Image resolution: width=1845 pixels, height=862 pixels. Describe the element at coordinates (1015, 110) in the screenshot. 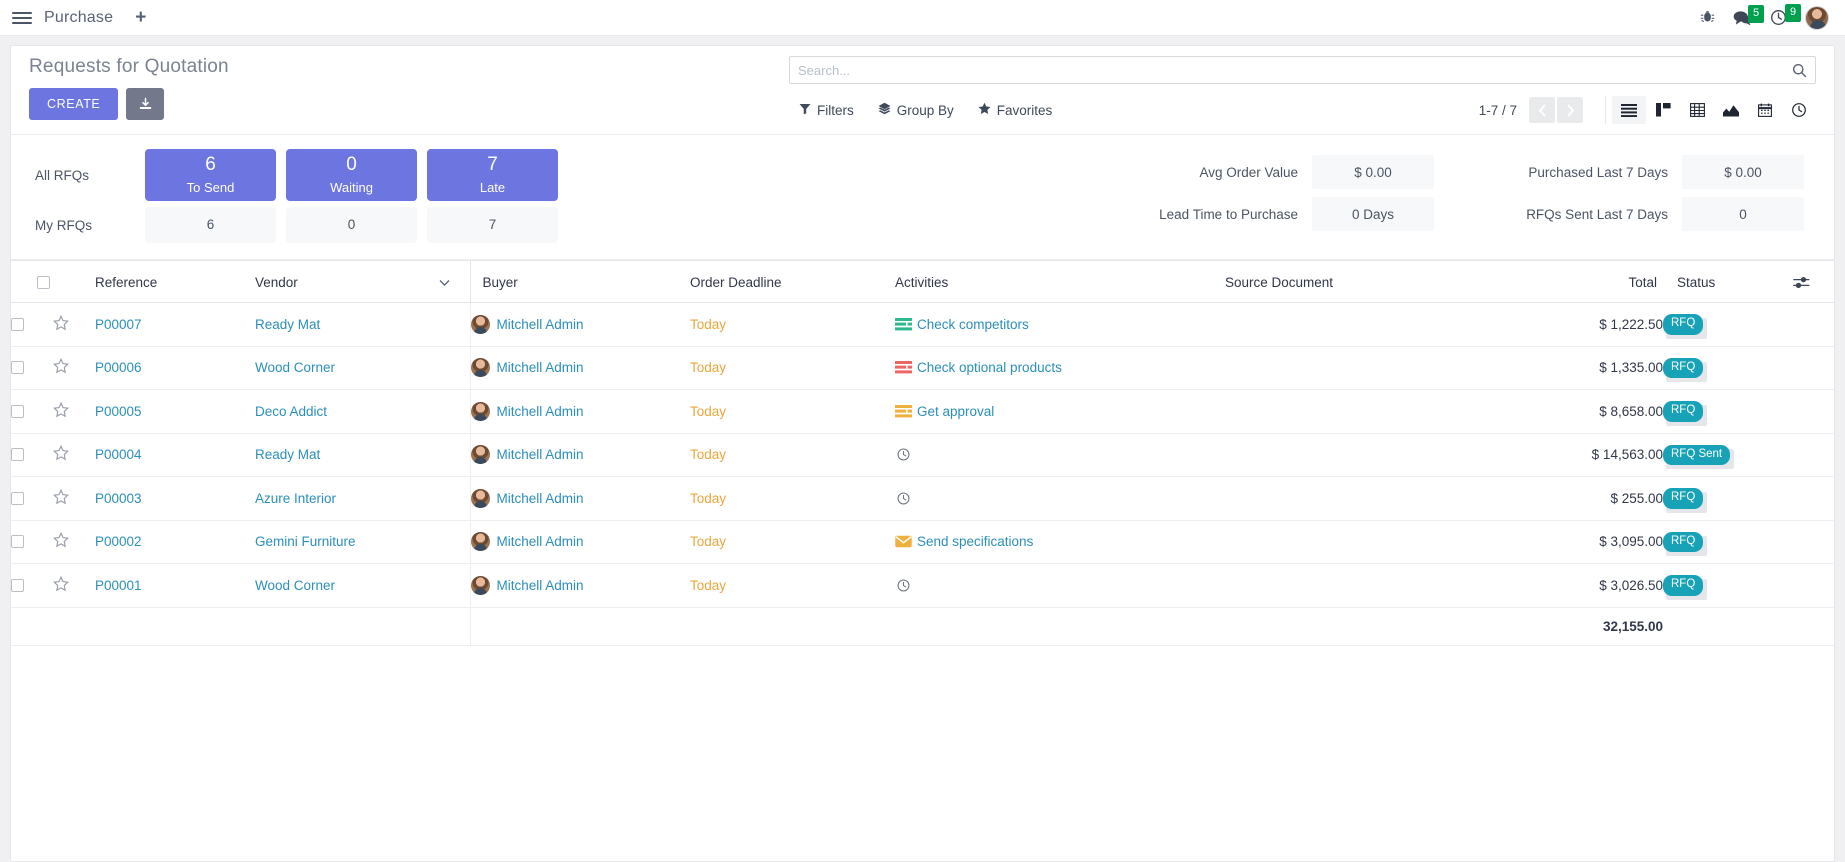

I see `favorites-dropdown: Favorites` at that location.